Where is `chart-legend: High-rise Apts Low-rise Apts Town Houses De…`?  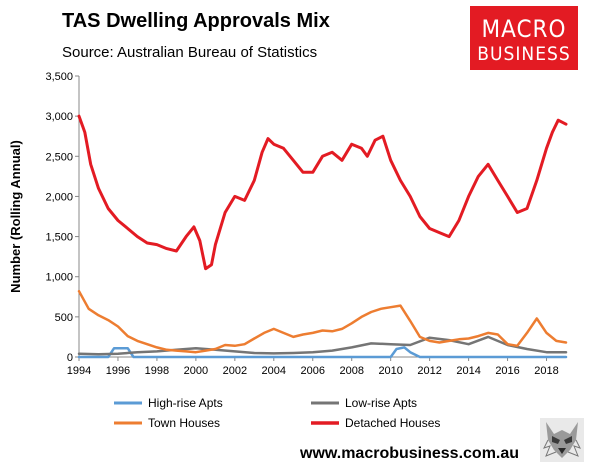 chart-legend: High-rise Apts Low-rise Apts Town Houses De… is located at coordinates (277, 413).